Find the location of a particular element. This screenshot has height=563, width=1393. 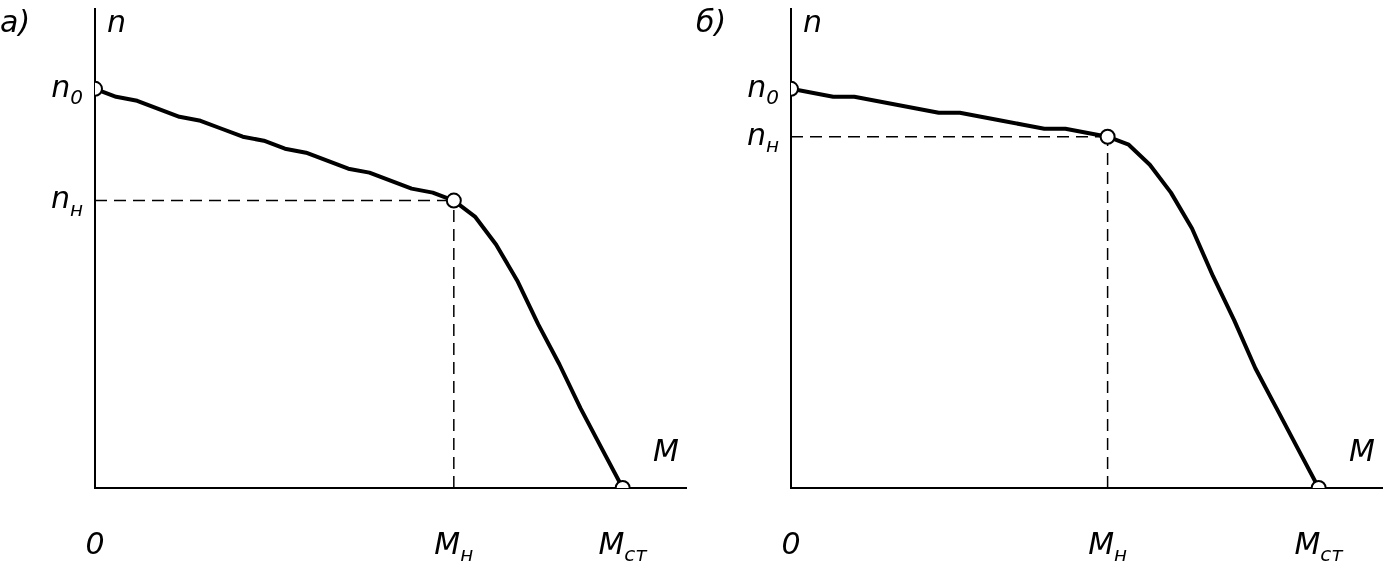

chart-title: б) is located at coordinates (711, 21).